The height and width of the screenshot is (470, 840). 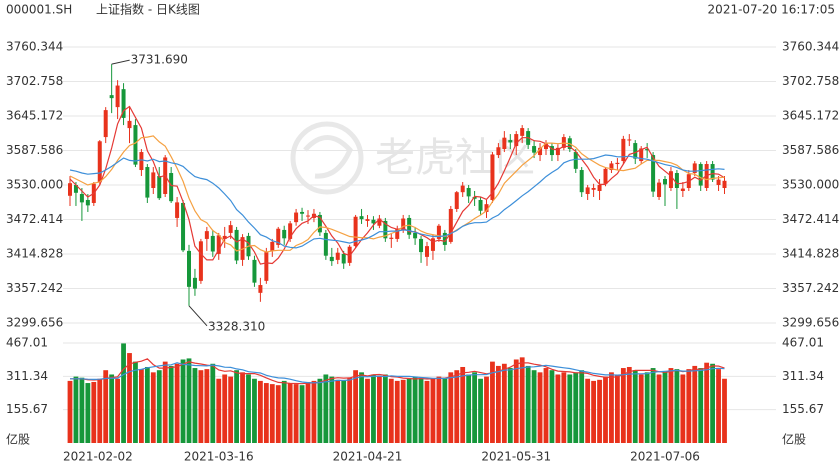 What do you see at coordinates (198, 316) in the screenshot?
I see `min-pointer` at bounding box center [198, 316].